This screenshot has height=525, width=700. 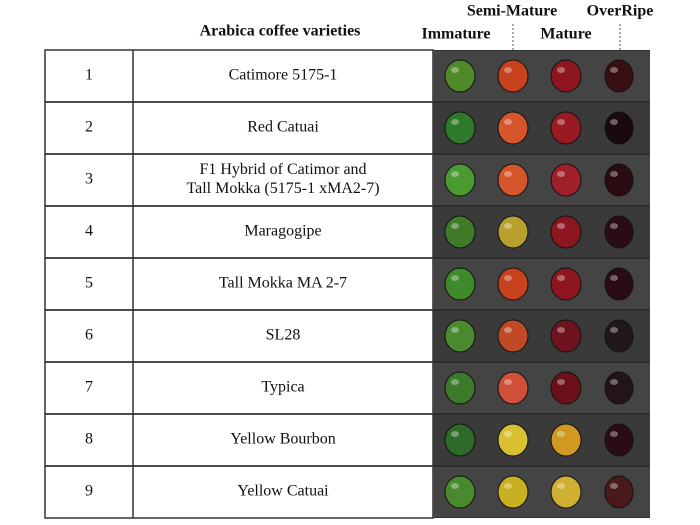 What do you see at coordinates (282, 188) in the screenshot?
I see `variety-name: Tall Mokka (5175-1 xMA2-7)` at bounding box center [282, 188].